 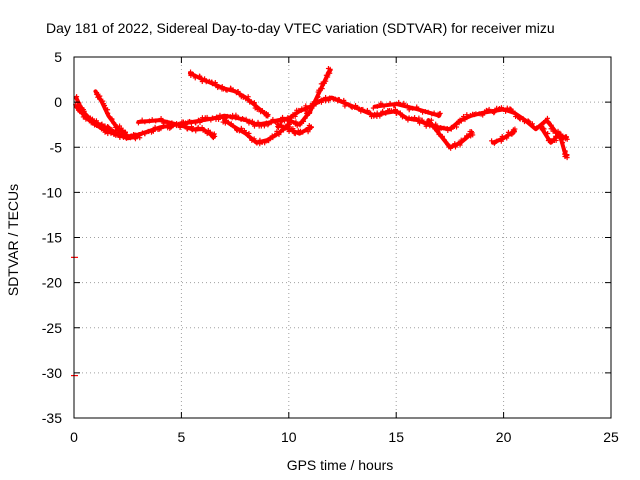 What do you see at coordinates (450, 134) in the screenshot?
I see `series-track-i` at bounding box center [450, 134].